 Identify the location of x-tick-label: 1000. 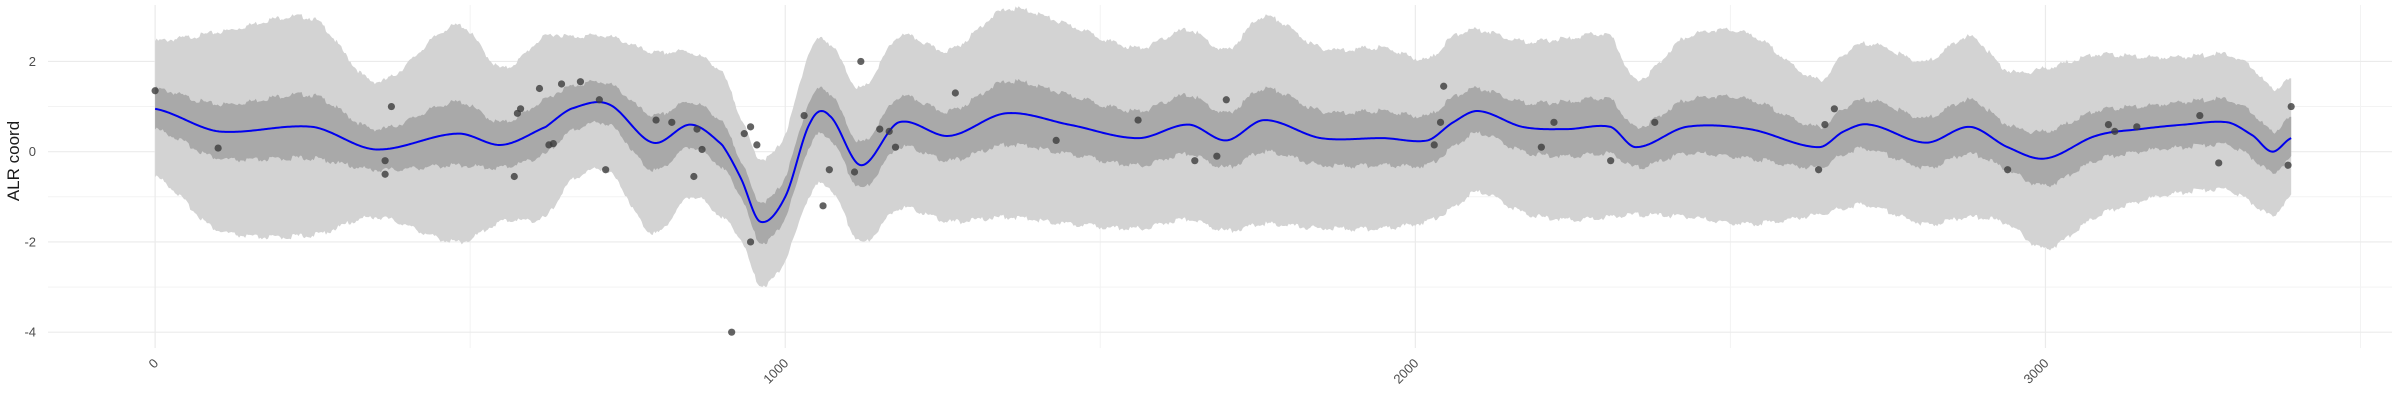
(775, 371).